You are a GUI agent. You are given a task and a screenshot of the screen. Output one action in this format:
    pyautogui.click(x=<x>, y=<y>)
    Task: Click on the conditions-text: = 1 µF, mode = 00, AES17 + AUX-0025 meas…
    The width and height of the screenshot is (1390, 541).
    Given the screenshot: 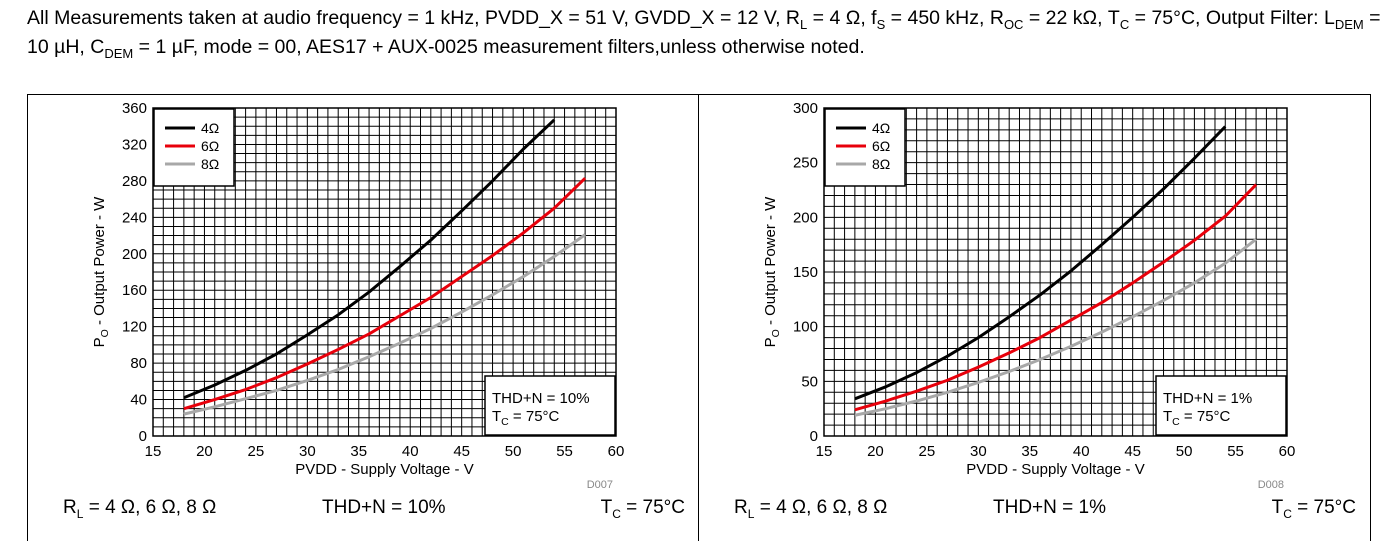 What is the action you would take?
    pyautogui.click(x=499, y=47)
    